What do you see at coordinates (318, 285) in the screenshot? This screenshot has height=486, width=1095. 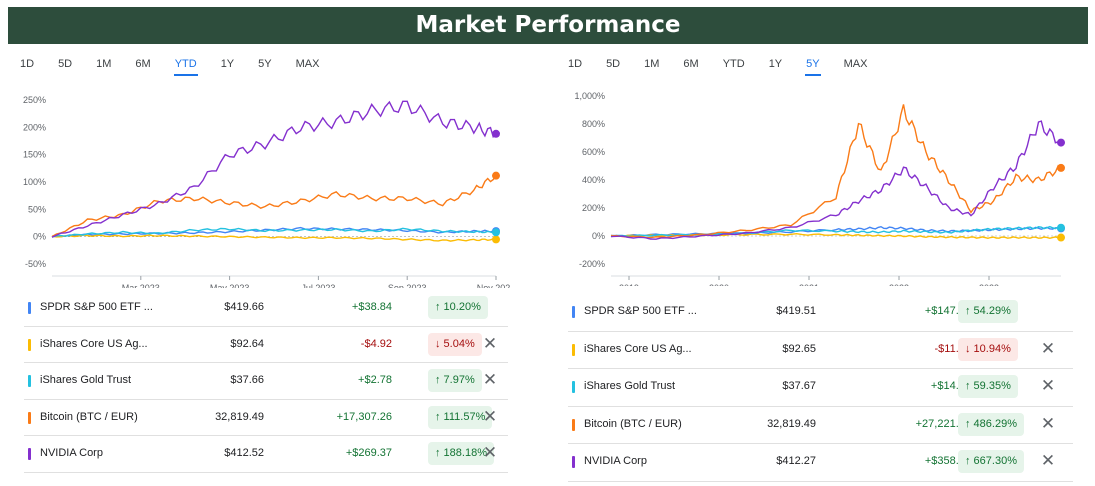 I see `x-tick-label: Jul 2023` at bounding box center [318, 285].